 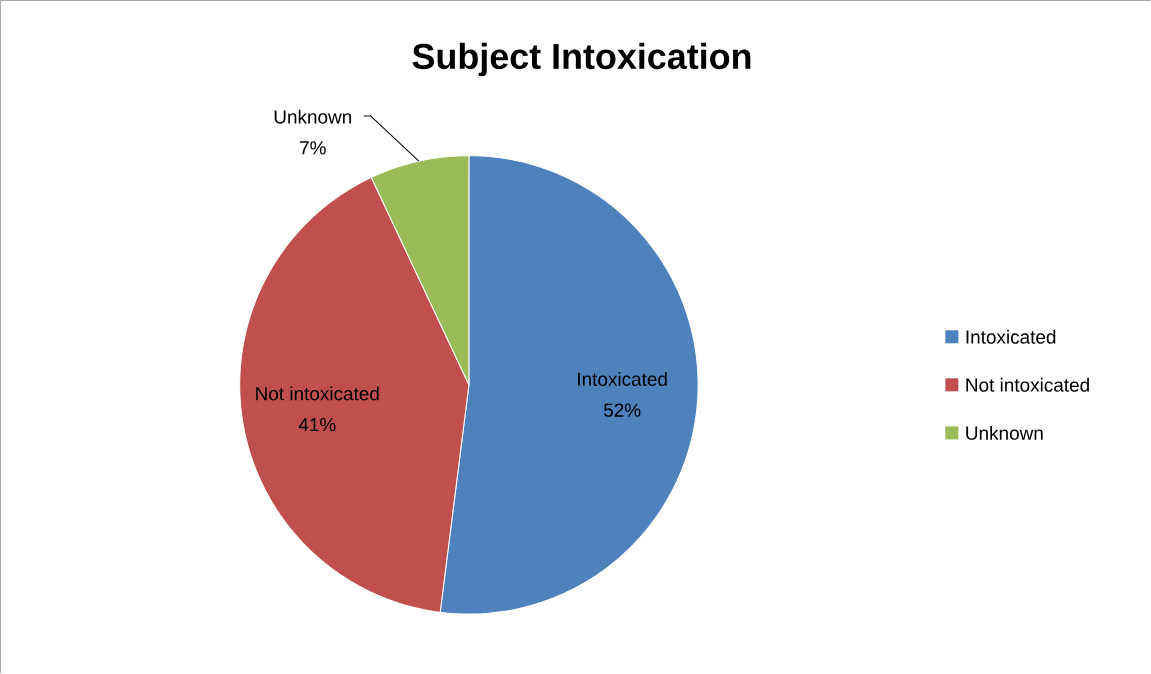 What do you see at coordinates (313, 148) in the screenshot?
I see `data-label: 7%` at bounding box center [313, 148].